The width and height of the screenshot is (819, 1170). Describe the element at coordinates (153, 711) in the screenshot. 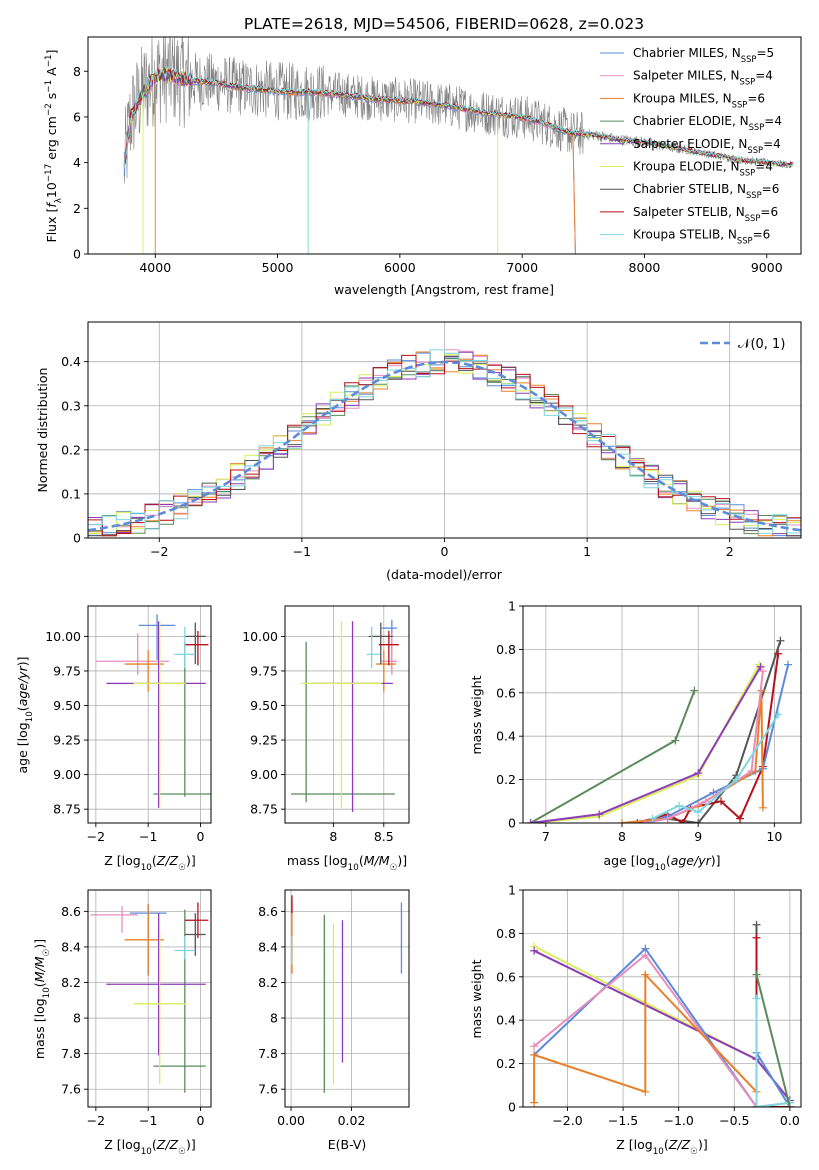

I see `plot-area-age_vs_Z` at that location.